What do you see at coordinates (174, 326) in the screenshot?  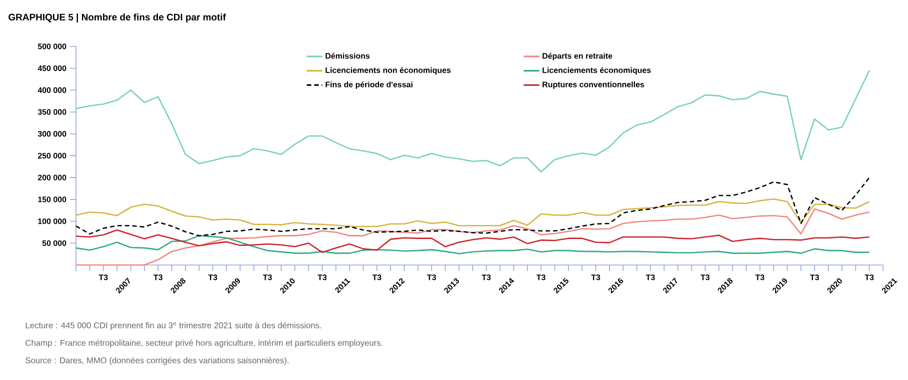 I see `text: Lecture : 445 000 CDI prennent fin au 3$^{e}$ trimestre 2021 suite à des démissions.` at bounding box center [174, 326].